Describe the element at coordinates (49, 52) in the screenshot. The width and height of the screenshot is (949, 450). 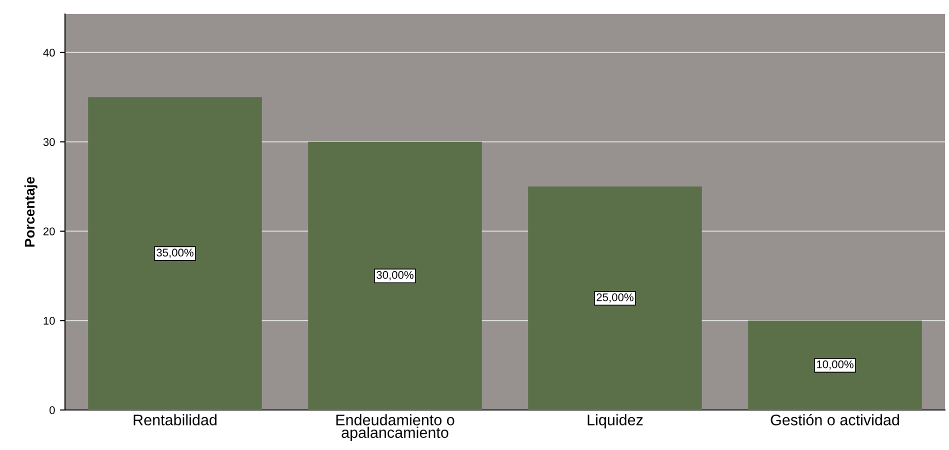
I see `y-tick-label: 40` at that location.